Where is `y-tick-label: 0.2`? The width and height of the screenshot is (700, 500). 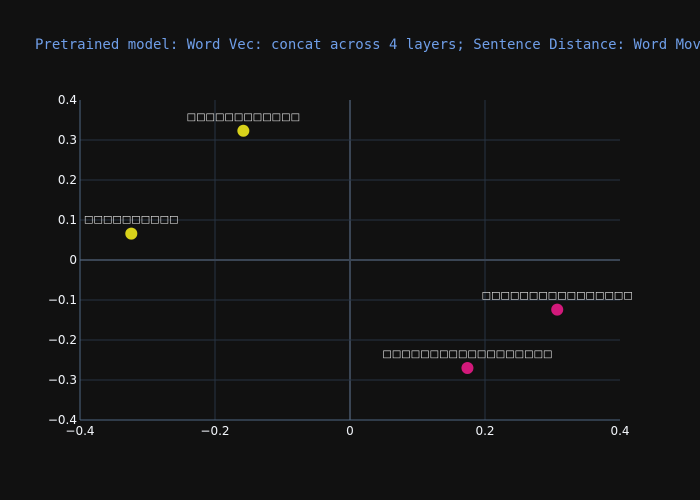 y-tick-label: 0.2 is located at coordinates (67, 180).